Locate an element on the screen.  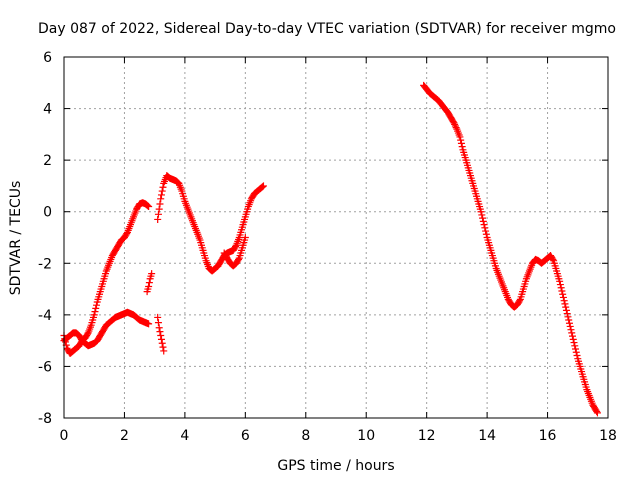
y-tick-label: -8 is located at coordinates (45, 419).